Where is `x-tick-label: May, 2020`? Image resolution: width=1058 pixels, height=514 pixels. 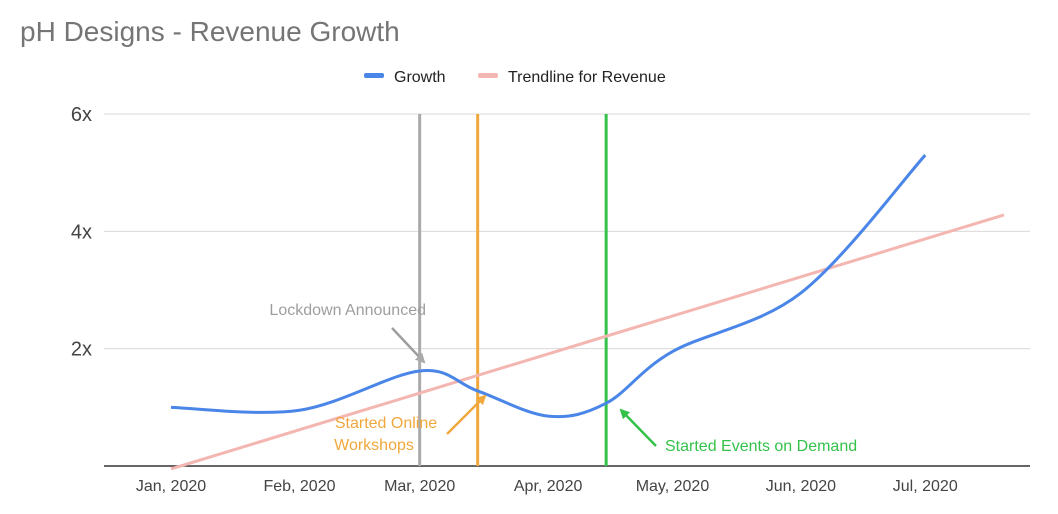 x-tick-label: May, 2020 is located at coordinates (673, 486).